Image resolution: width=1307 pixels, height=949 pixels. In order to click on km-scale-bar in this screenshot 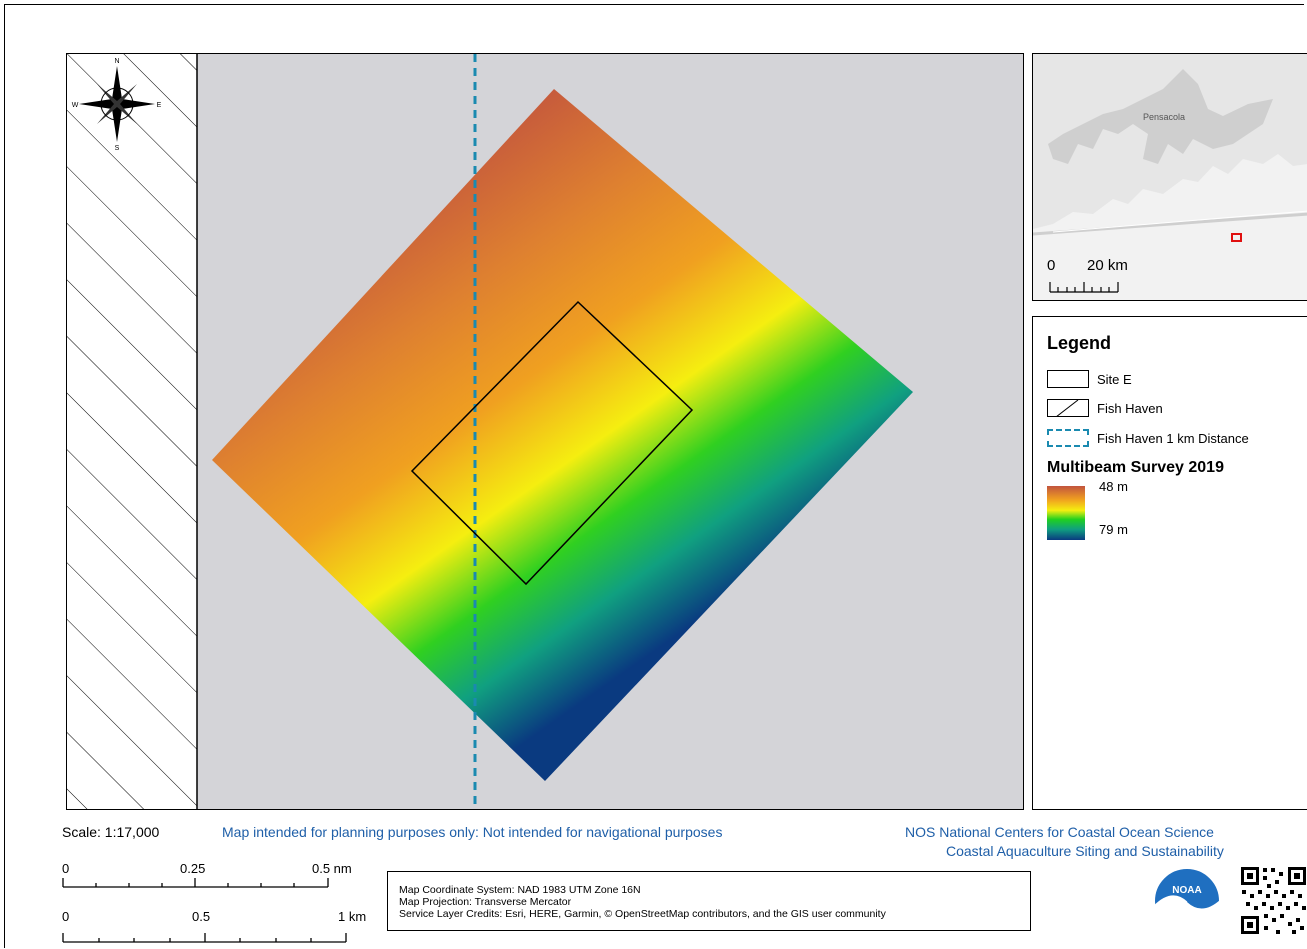, I will do `click(204, 938)`.